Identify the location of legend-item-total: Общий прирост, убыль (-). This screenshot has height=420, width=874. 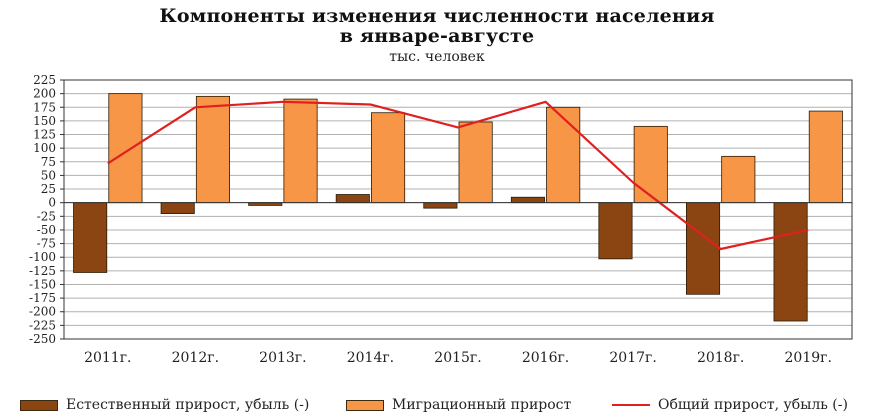
(730, 405).